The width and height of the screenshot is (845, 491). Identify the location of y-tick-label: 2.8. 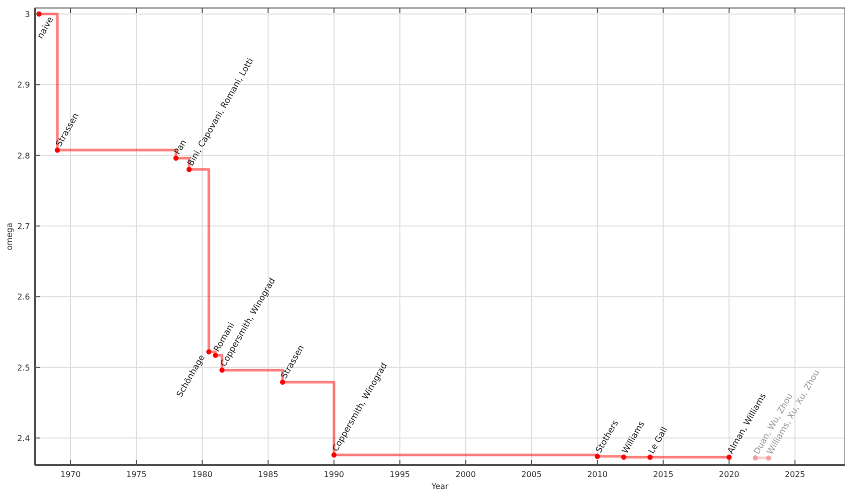
(23, 155).